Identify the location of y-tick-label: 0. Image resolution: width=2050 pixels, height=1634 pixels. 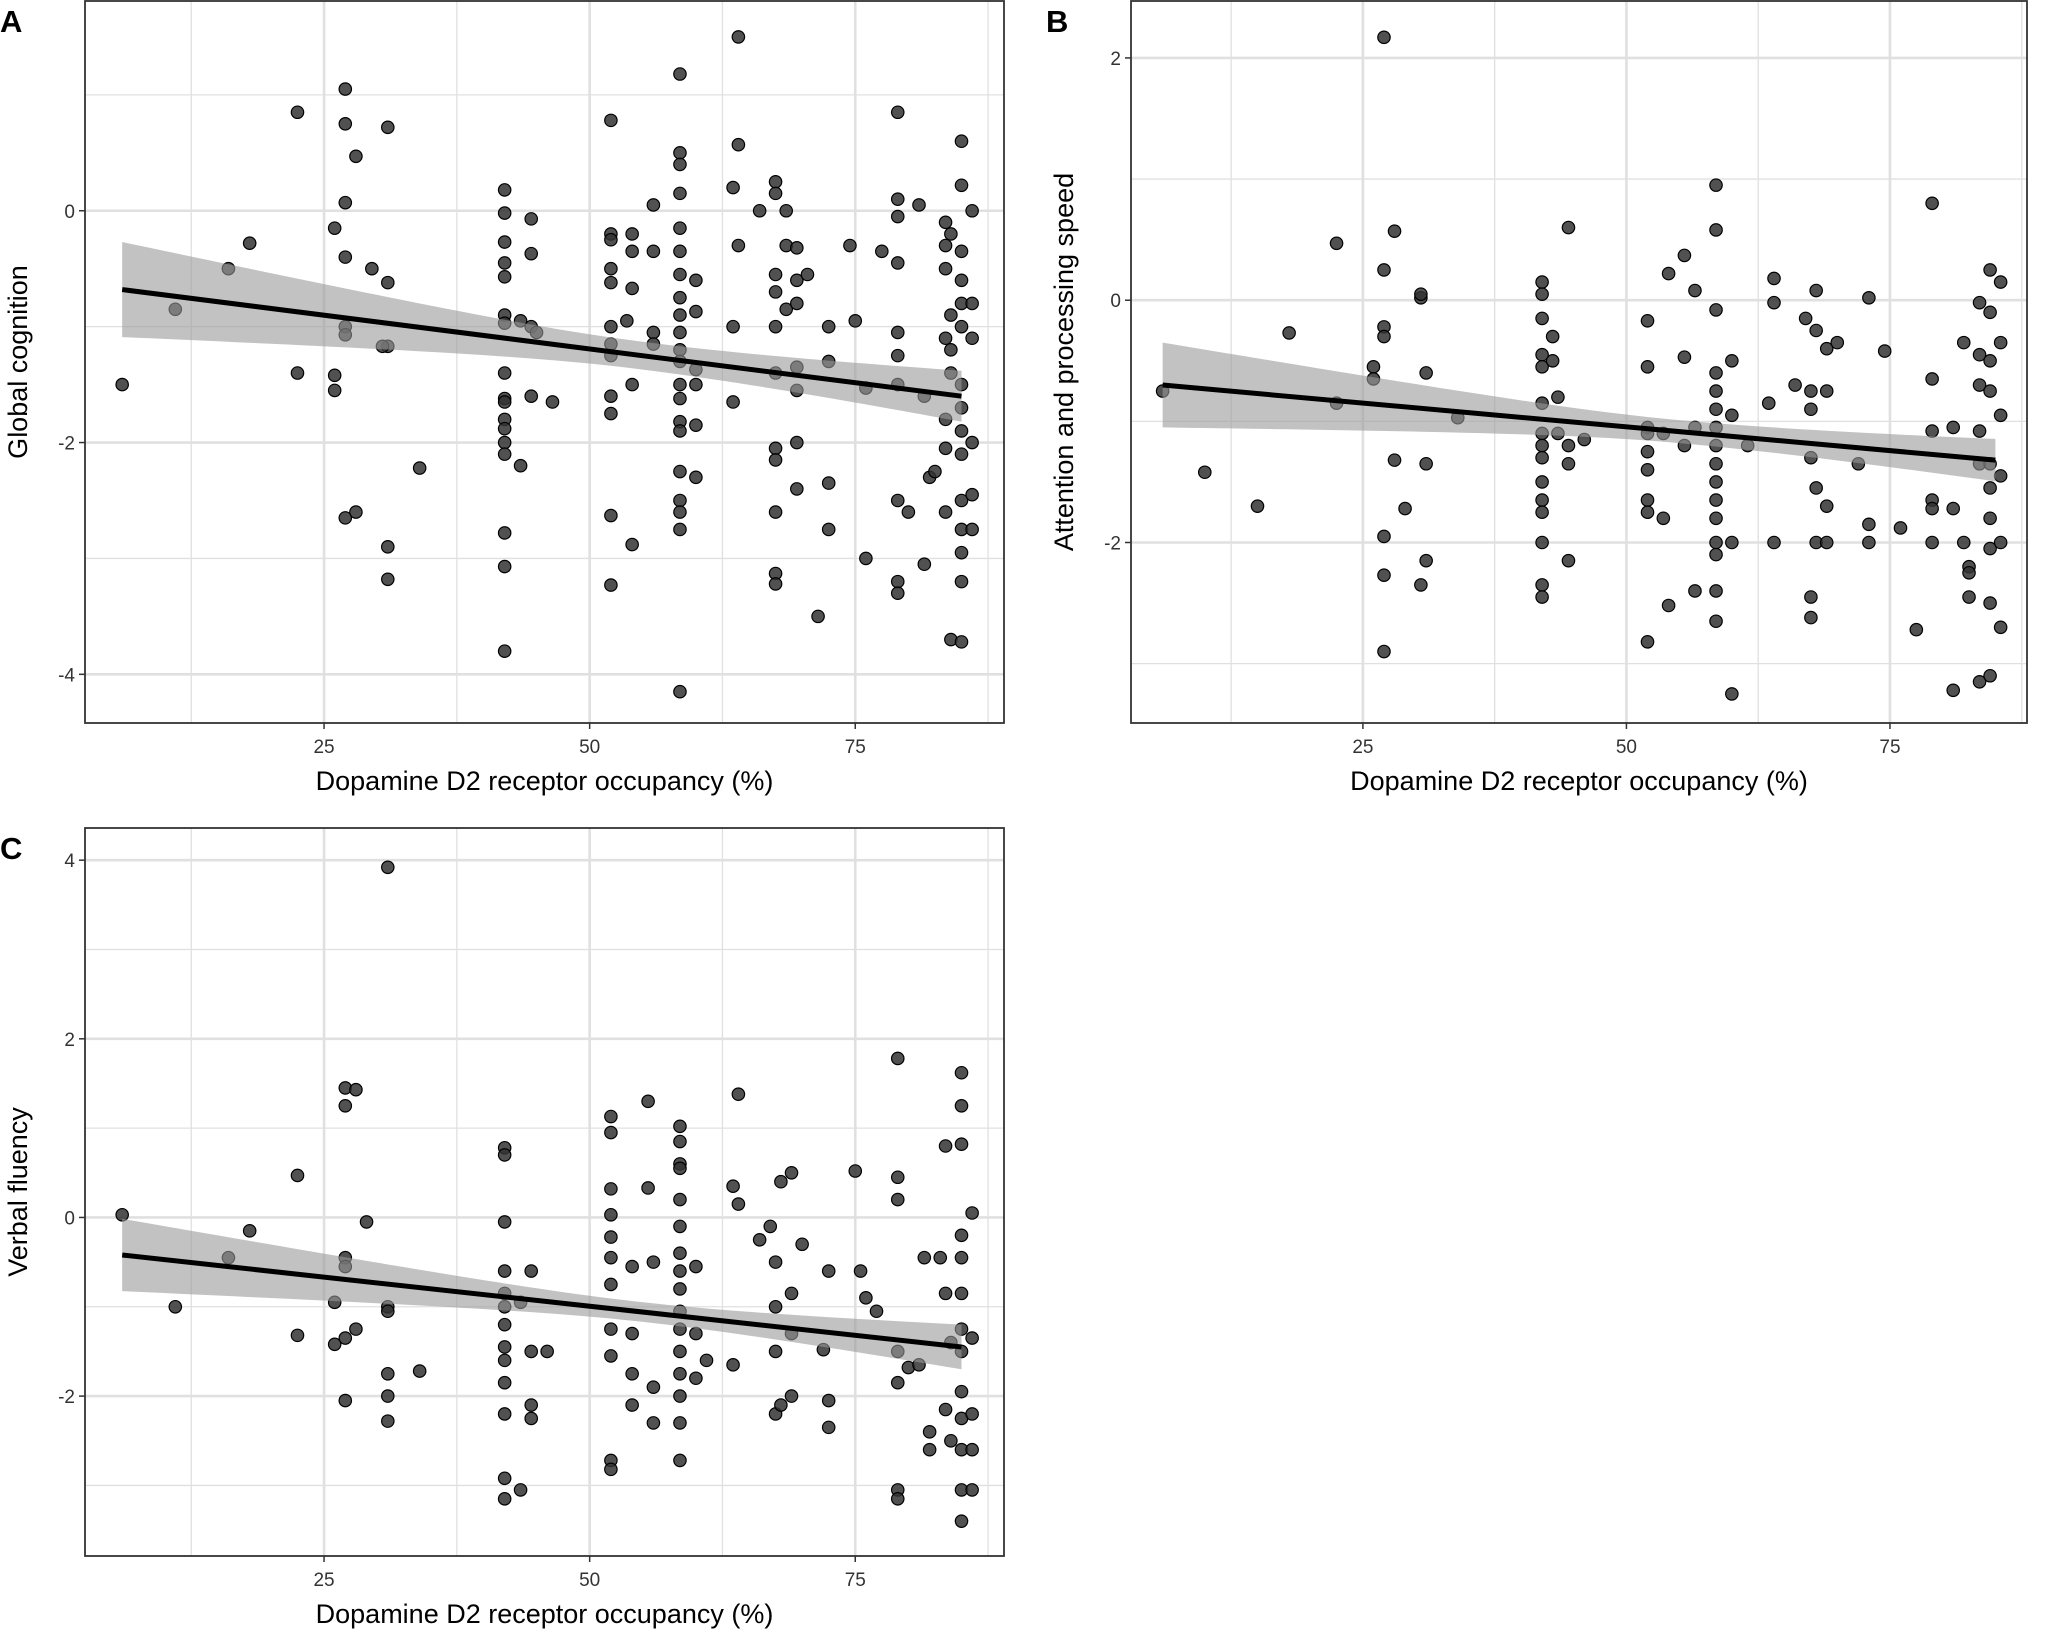
(69, 212).